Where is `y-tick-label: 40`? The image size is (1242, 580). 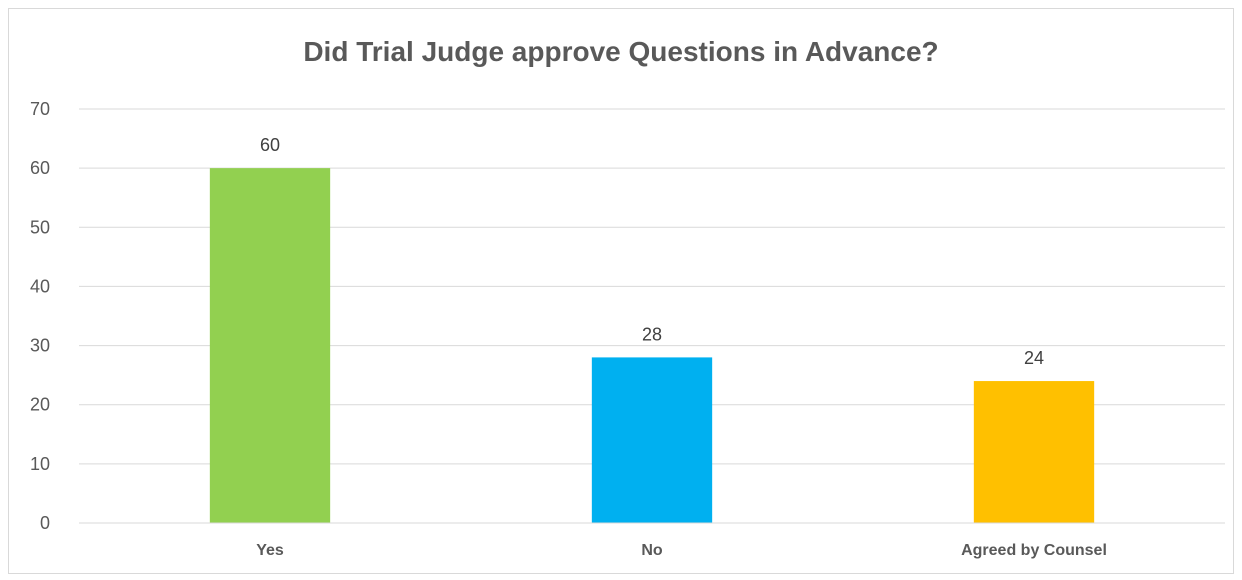
y-tick-label: 40 is located at coordinates (40, 286).